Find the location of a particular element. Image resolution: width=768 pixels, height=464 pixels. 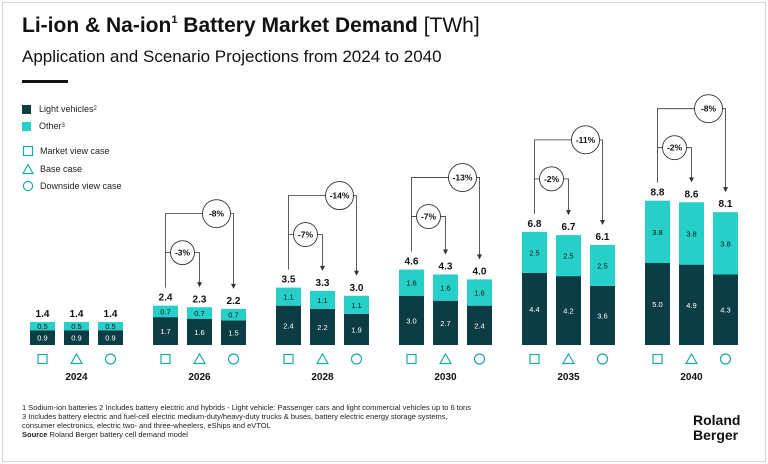

callout-label-downside: -13% is located at coordinates (463, 178).